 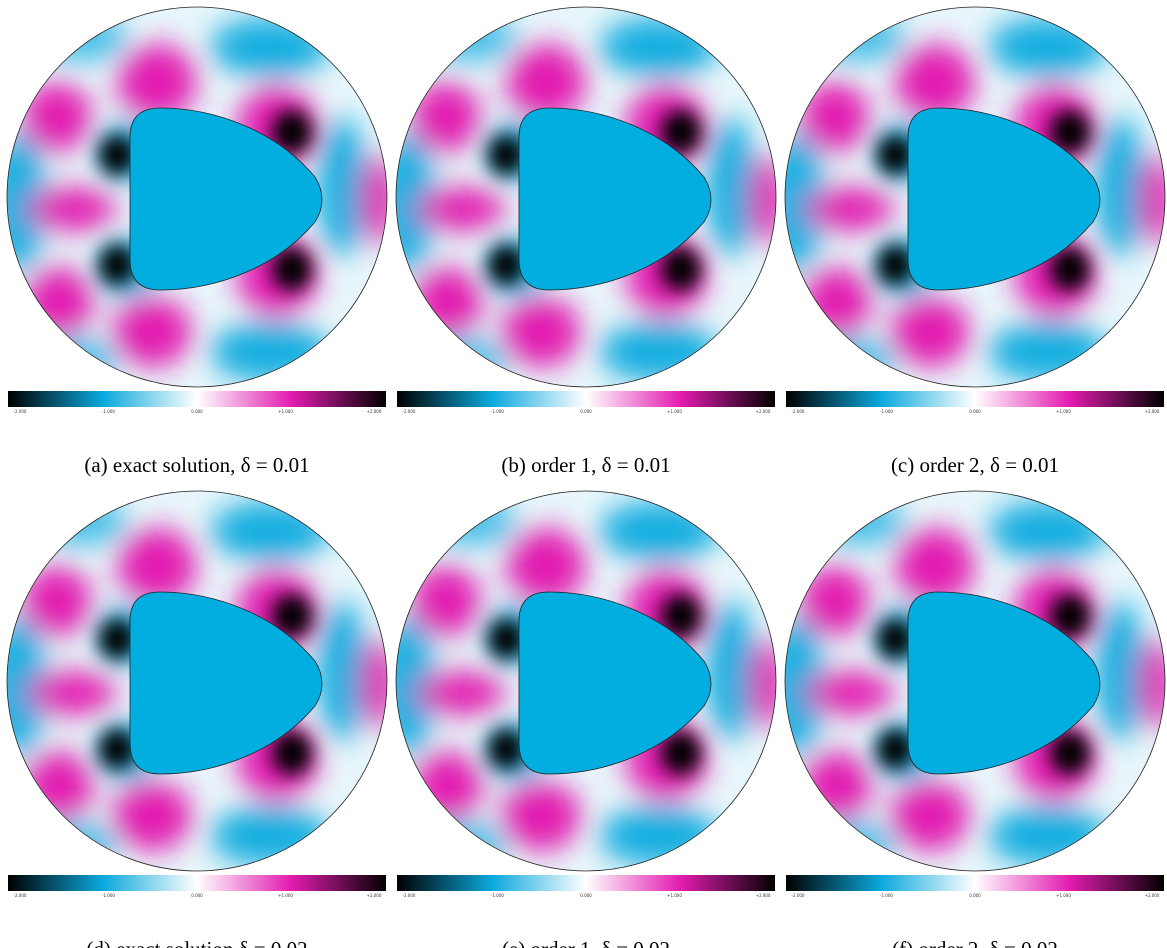 What do you see at coordinates (975, 465) in the screenshot?
I see `caption: (c) order 2, δ = 0.01` at bounding box center [975, 465].